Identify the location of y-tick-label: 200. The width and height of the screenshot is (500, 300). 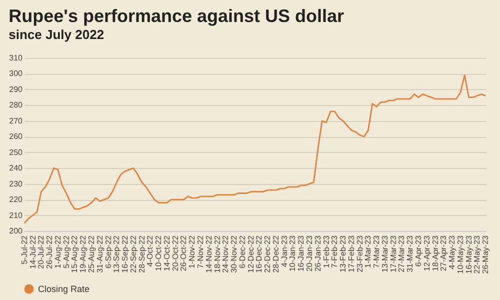
(16, 231).